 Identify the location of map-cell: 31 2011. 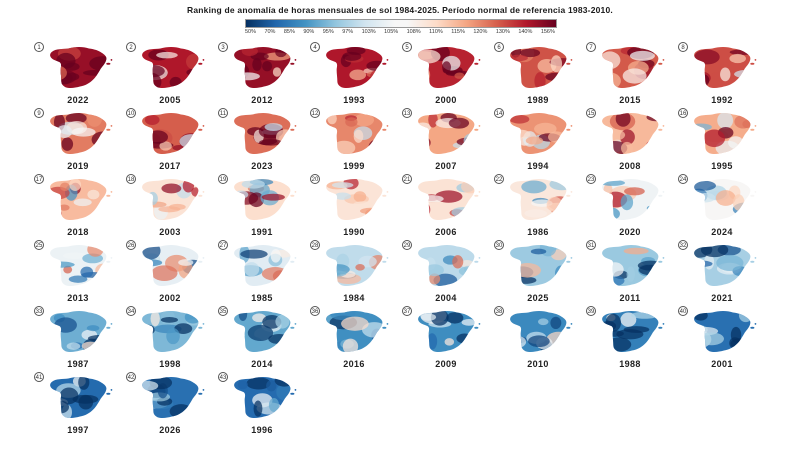
(630, 271).